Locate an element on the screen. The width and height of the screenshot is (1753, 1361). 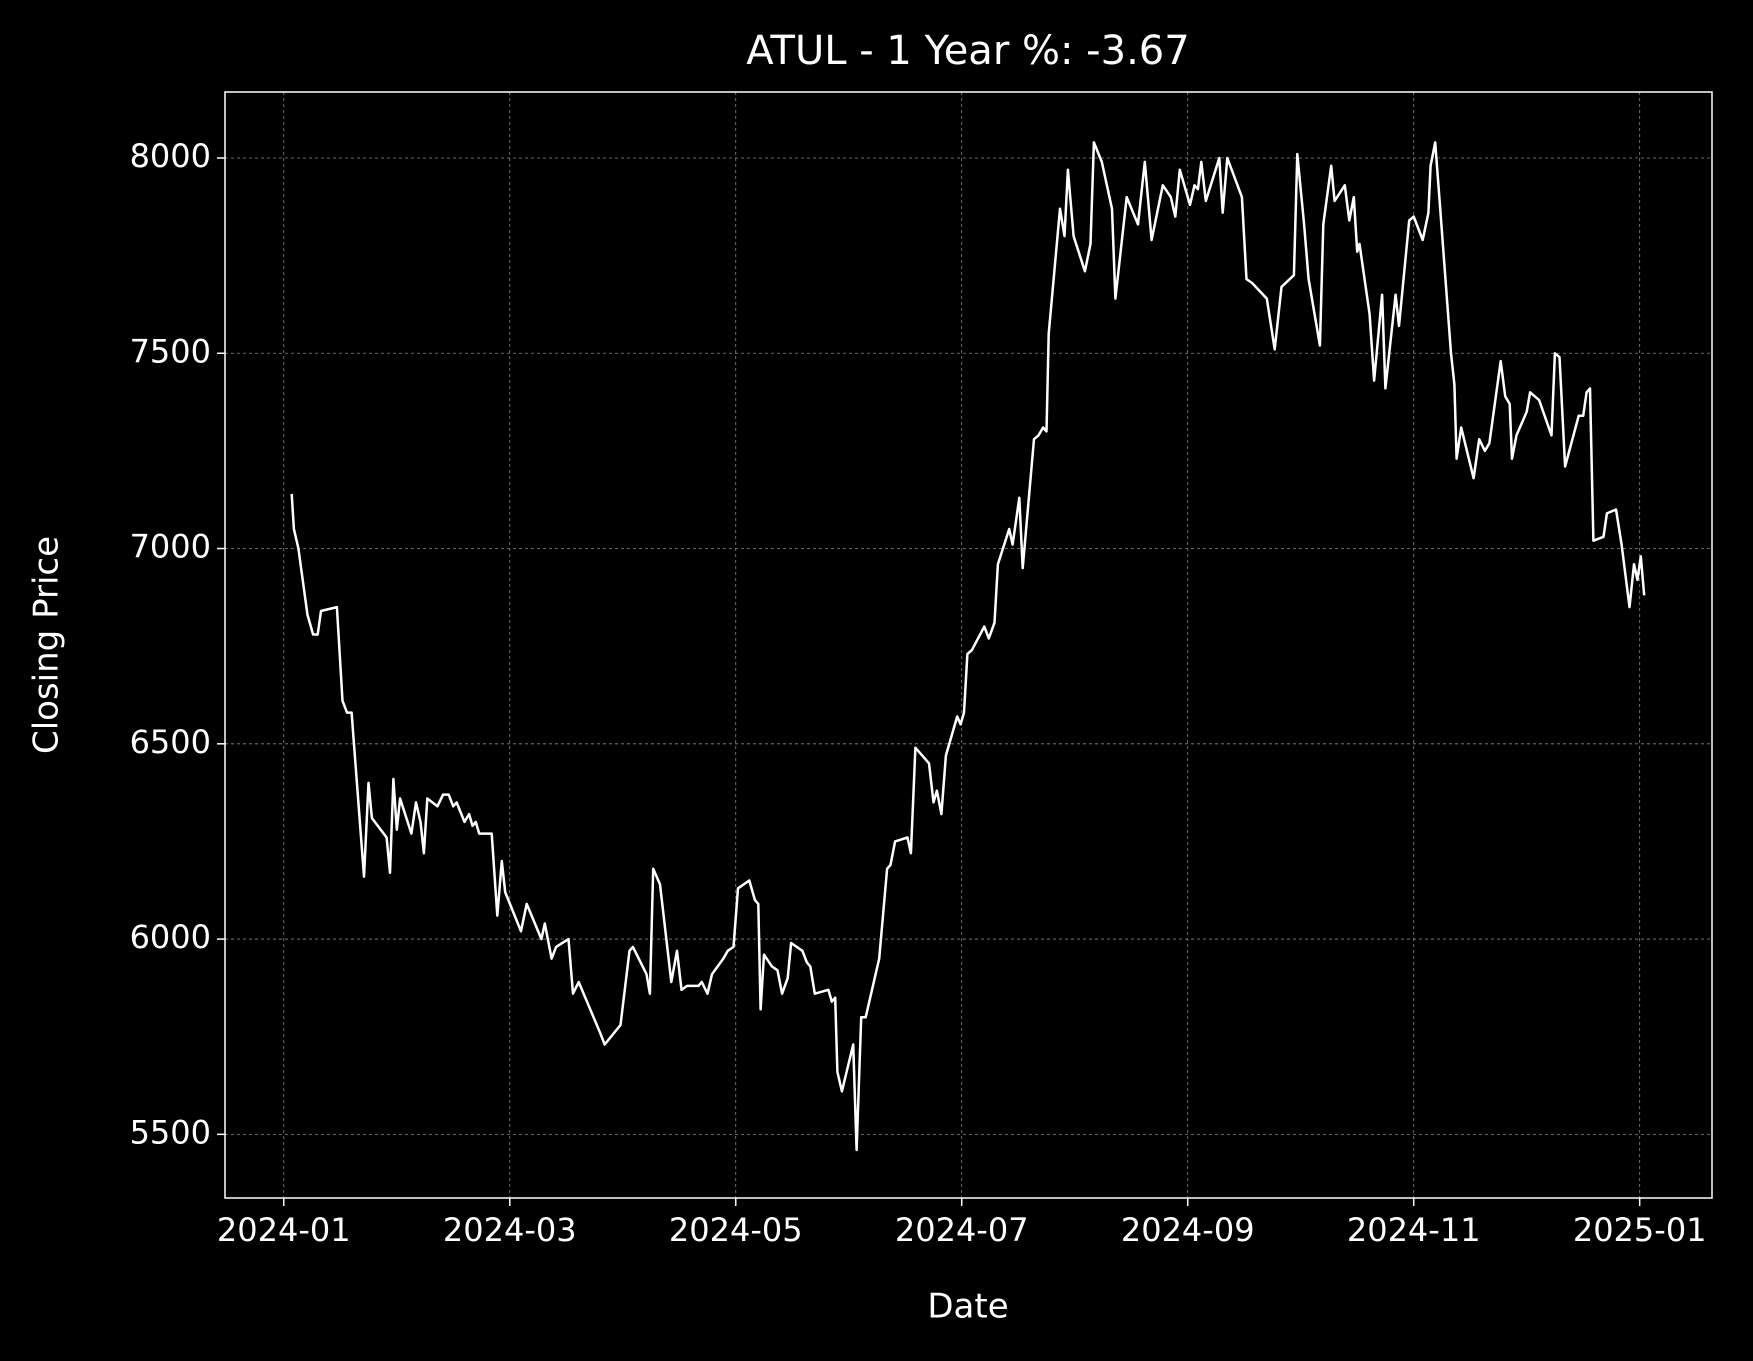
x-axis-label: Date is located at coordinates (967, 1307).